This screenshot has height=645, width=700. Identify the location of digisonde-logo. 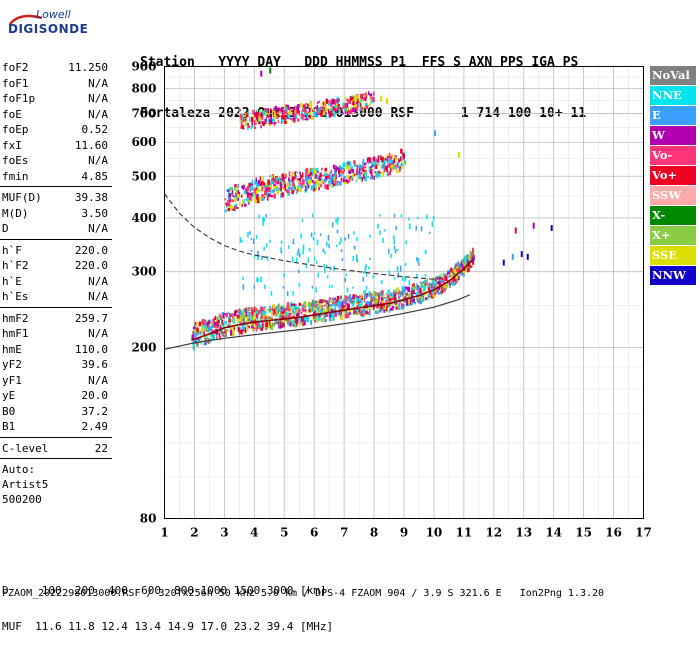
(44, 23).